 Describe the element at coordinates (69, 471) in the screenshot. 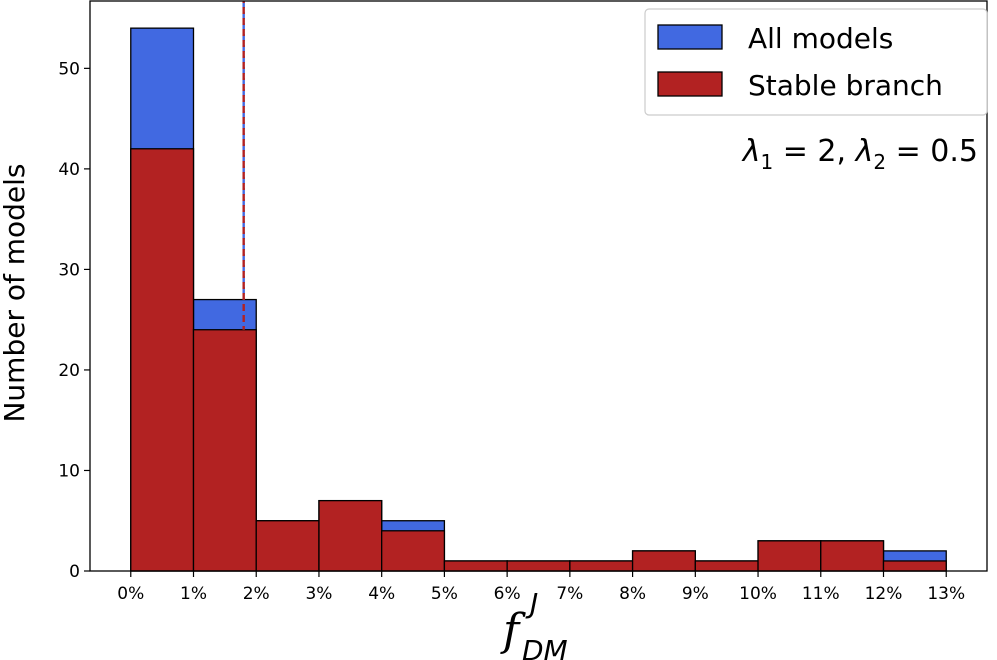

I see `y-tick-label-1: 10` at that location.